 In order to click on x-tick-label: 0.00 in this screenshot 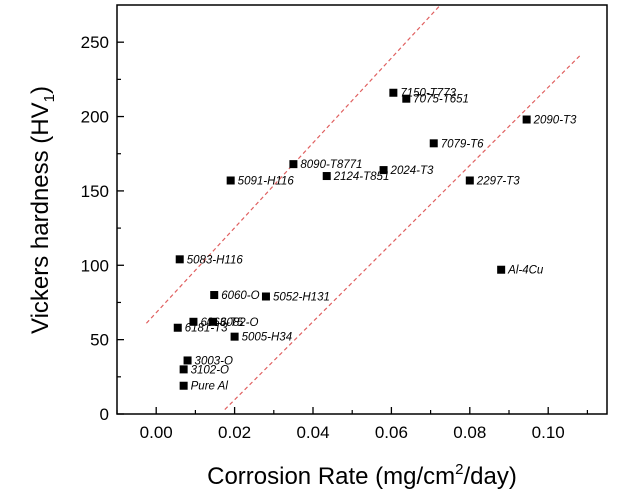, I will do `click(156, 432)`.